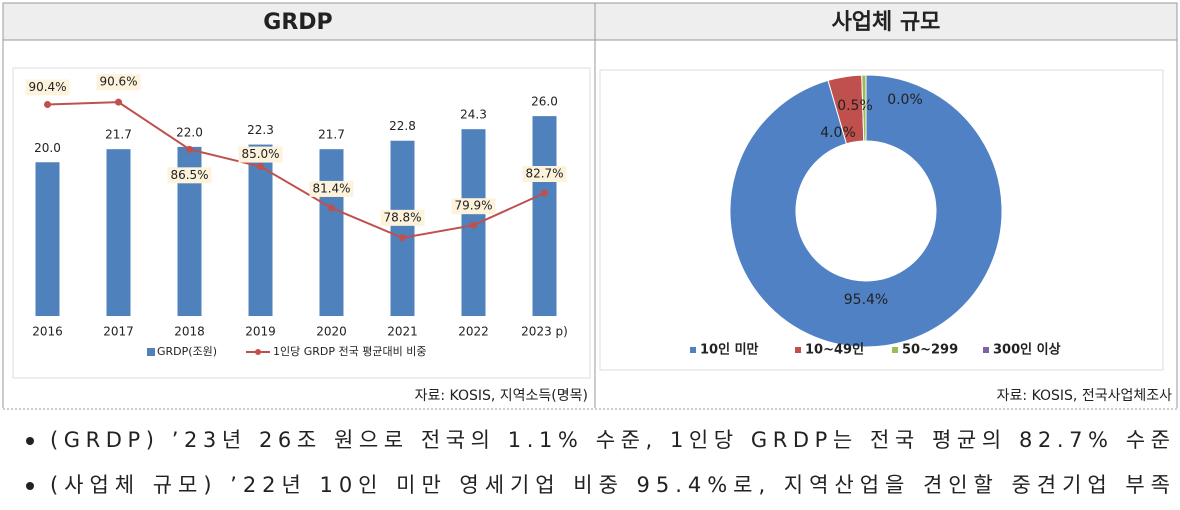 This screenshot has width=1180, height=510. What do you see at coordinates (866, 211) in the screenshot?
I see `slice` at bounding box center [866, 211].